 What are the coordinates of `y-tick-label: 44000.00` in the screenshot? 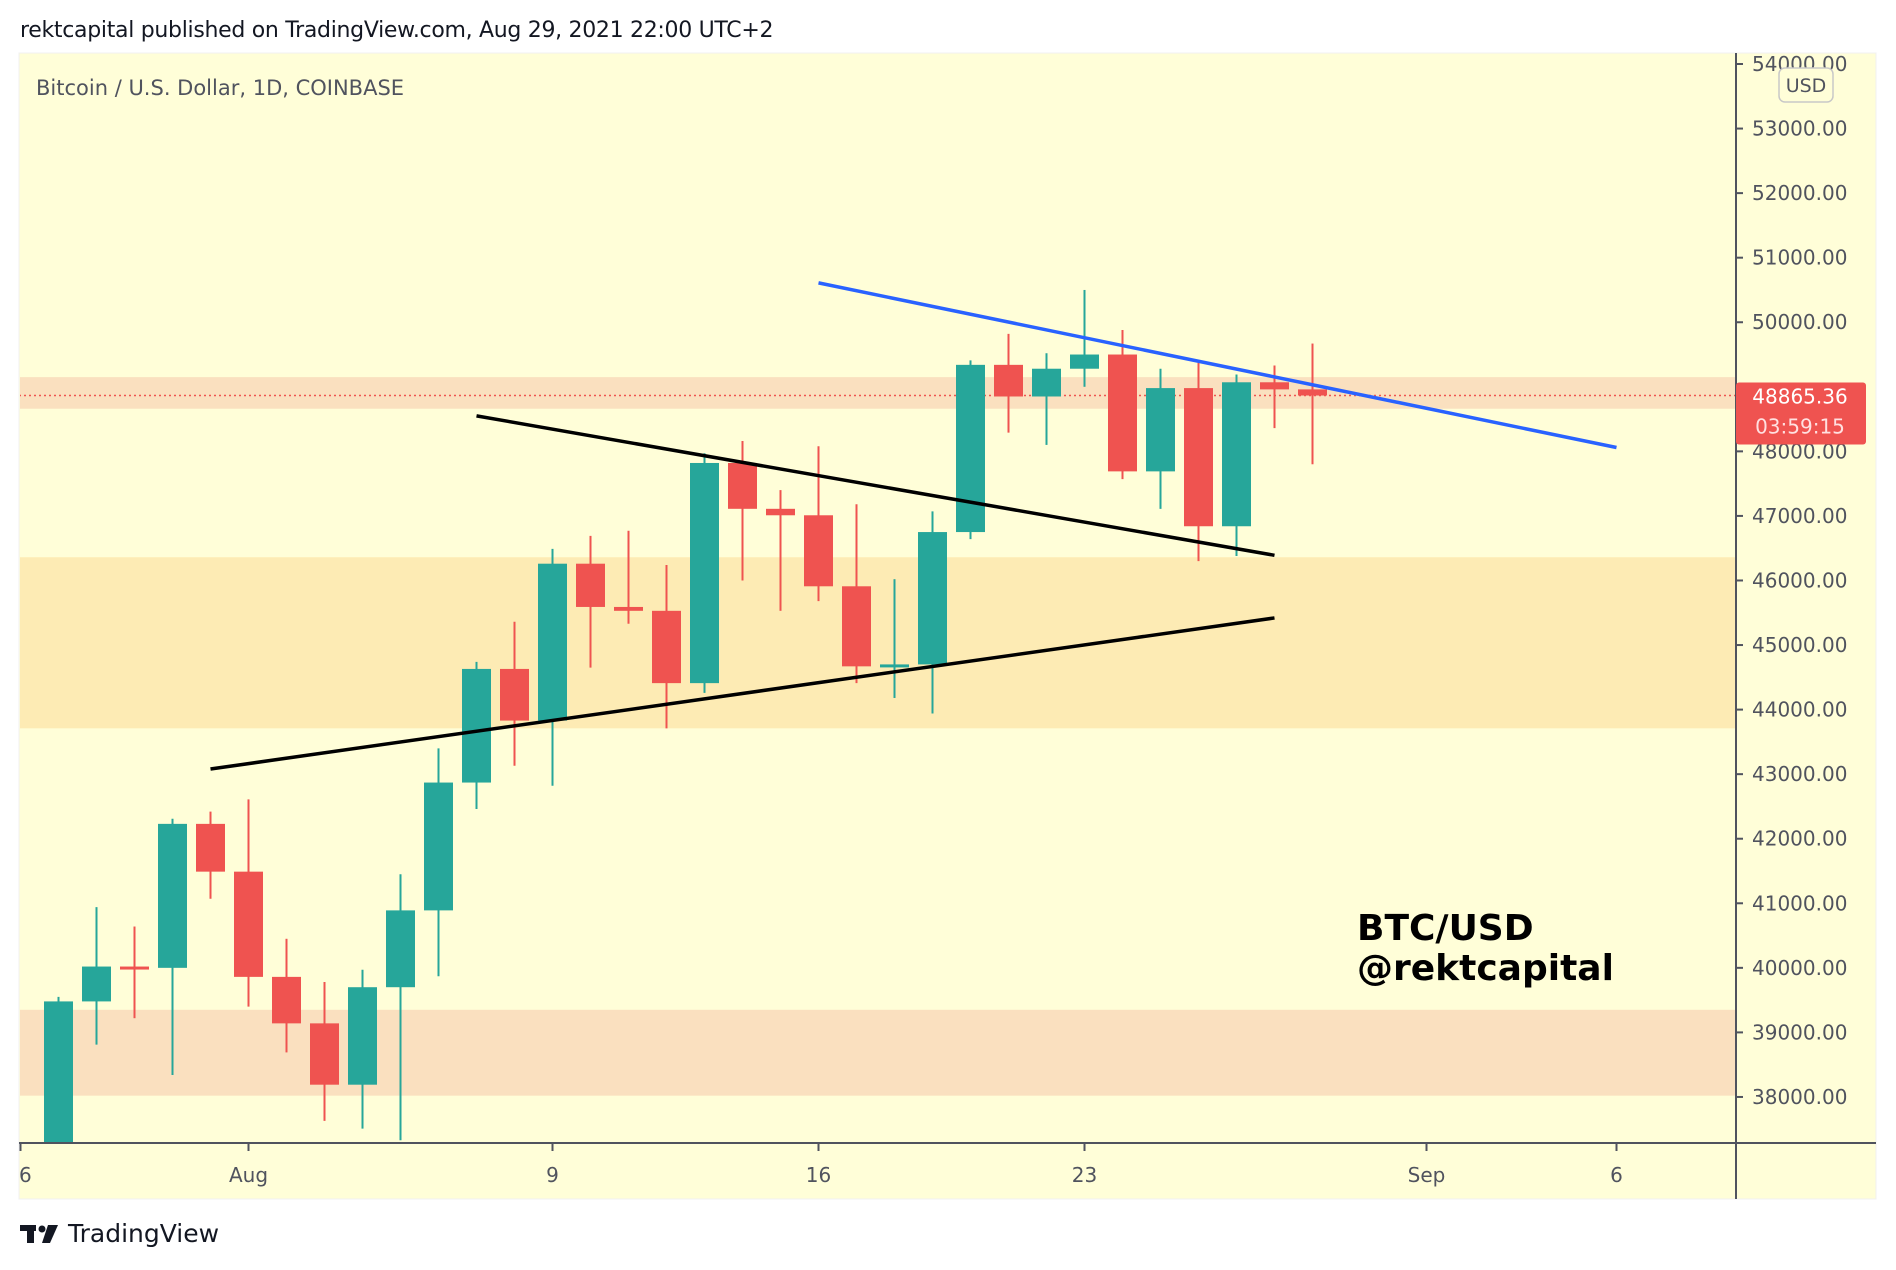 It's located at (1799, 710).